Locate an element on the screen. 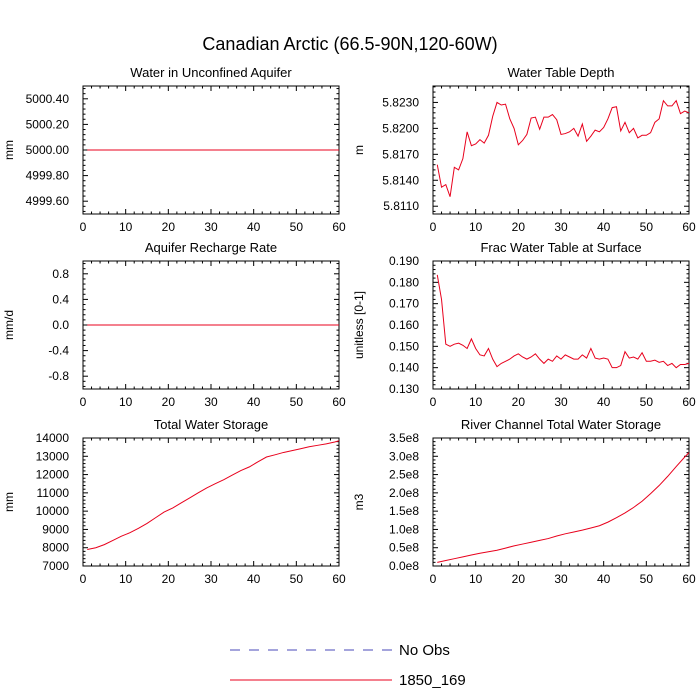 The width and height of the screenshot is (700, 700). y-tick-label: -0.4 is located at coordinates (58, 351).